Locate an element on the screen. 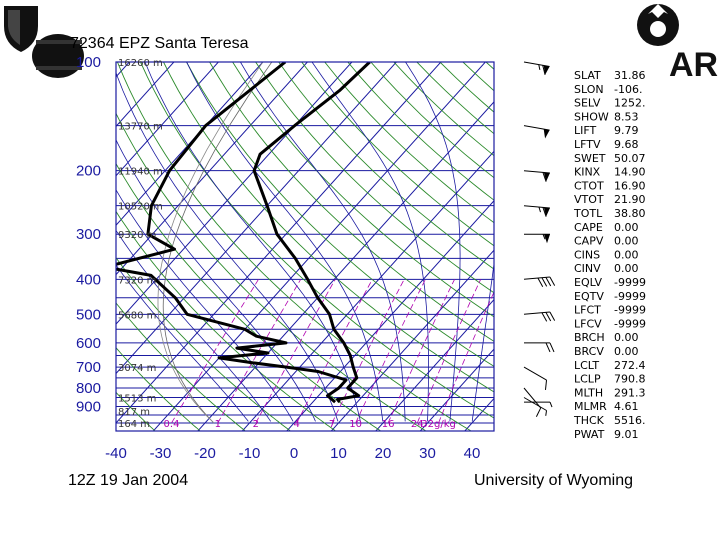 This screenshot has width=720, height=540. index-name: SLAT is located at coordinates (587, 75).